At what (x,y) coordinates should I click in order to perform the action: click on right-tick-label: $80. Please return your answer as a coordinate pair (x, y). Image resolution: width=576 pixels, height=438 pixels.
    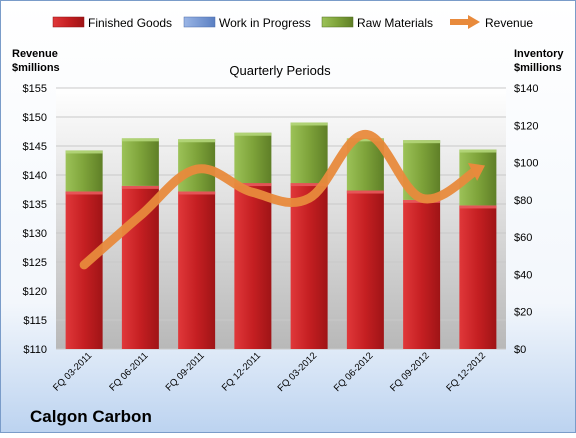
    Looking at the image, I should click on (523, 201).